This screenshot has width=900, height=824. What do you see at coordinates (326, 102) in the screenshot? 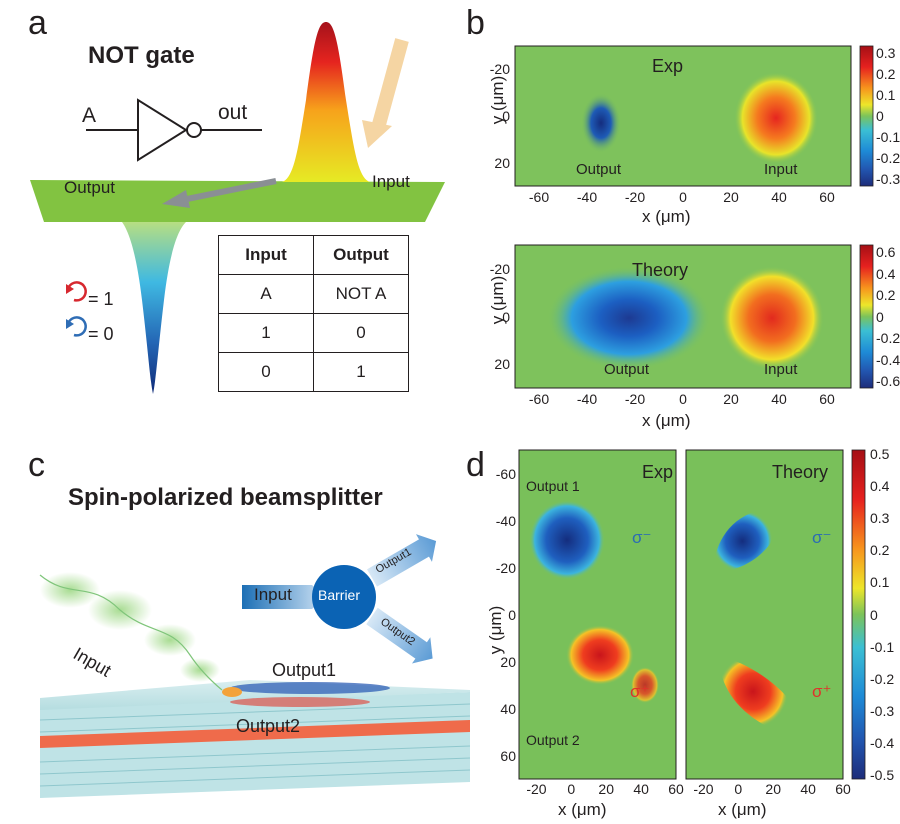
I see `peak-shape` at bounding box center [326, 102].